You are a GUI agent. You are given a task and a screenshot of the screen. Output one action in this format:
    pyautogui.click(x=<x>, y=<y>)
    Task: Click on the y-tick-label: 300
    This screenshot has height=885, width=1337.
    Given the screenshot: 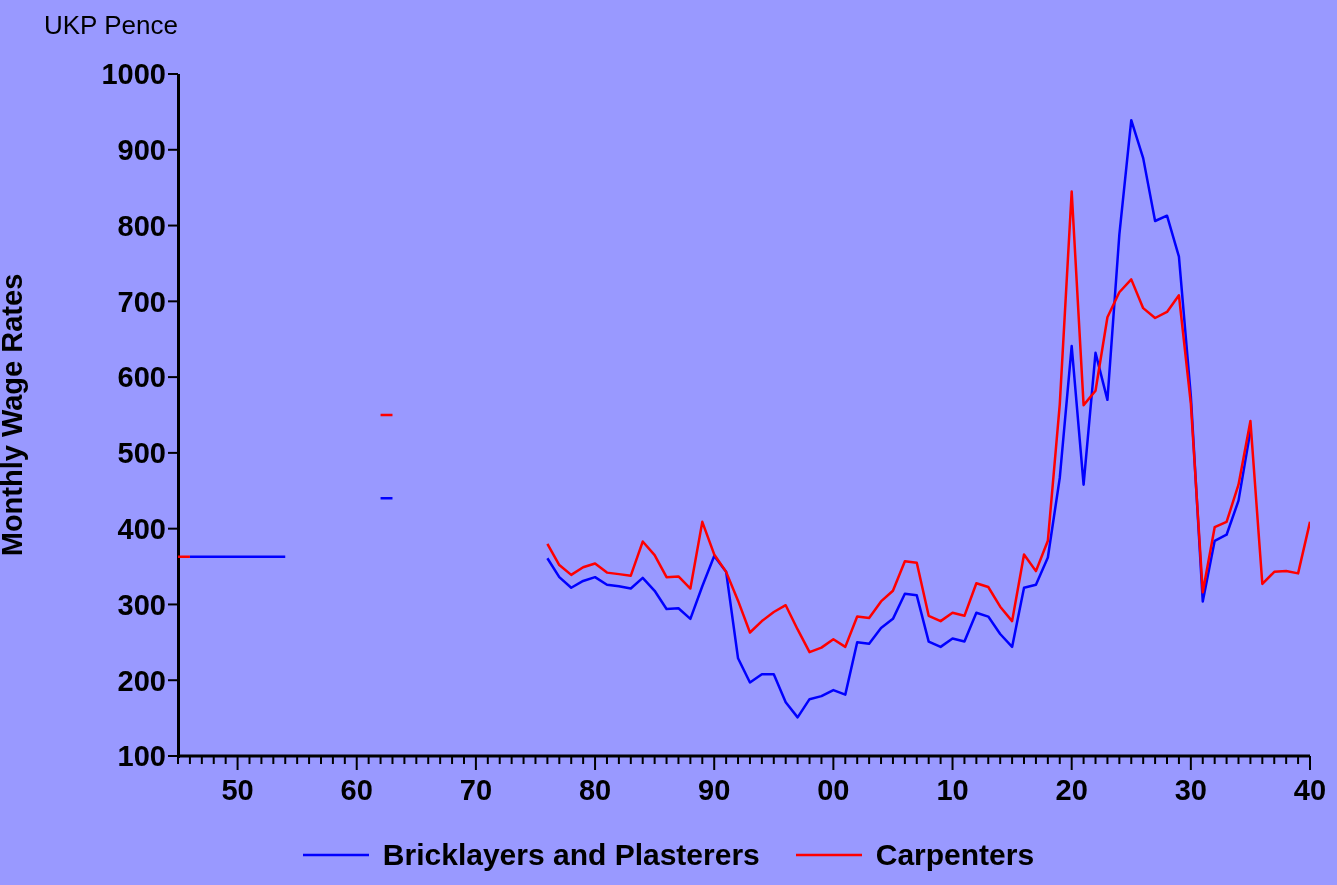 What is the action you would take?
    pyautogui.click(x=141, y=604)
    